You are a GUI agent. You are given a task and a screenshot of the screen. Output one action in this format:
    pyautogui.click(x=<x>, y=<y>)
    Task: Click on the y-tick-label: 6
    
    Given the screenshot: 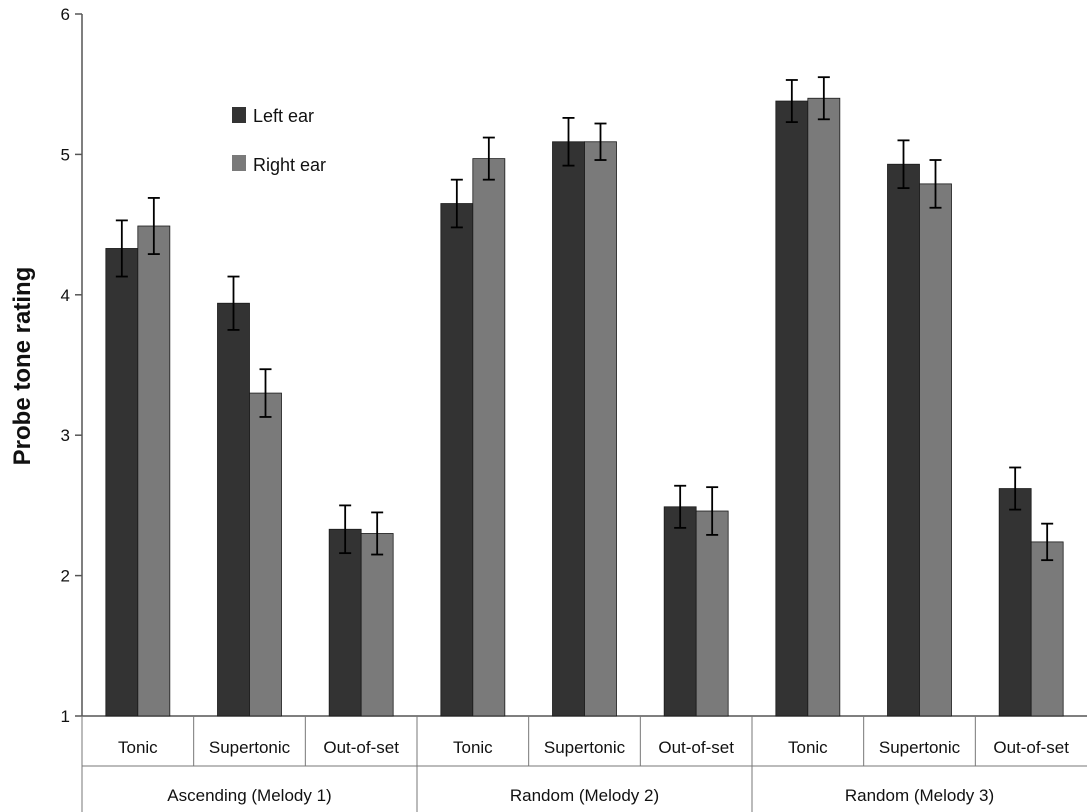 What is the action you would take?
    pyautogui.click(x=65, y=14)
    